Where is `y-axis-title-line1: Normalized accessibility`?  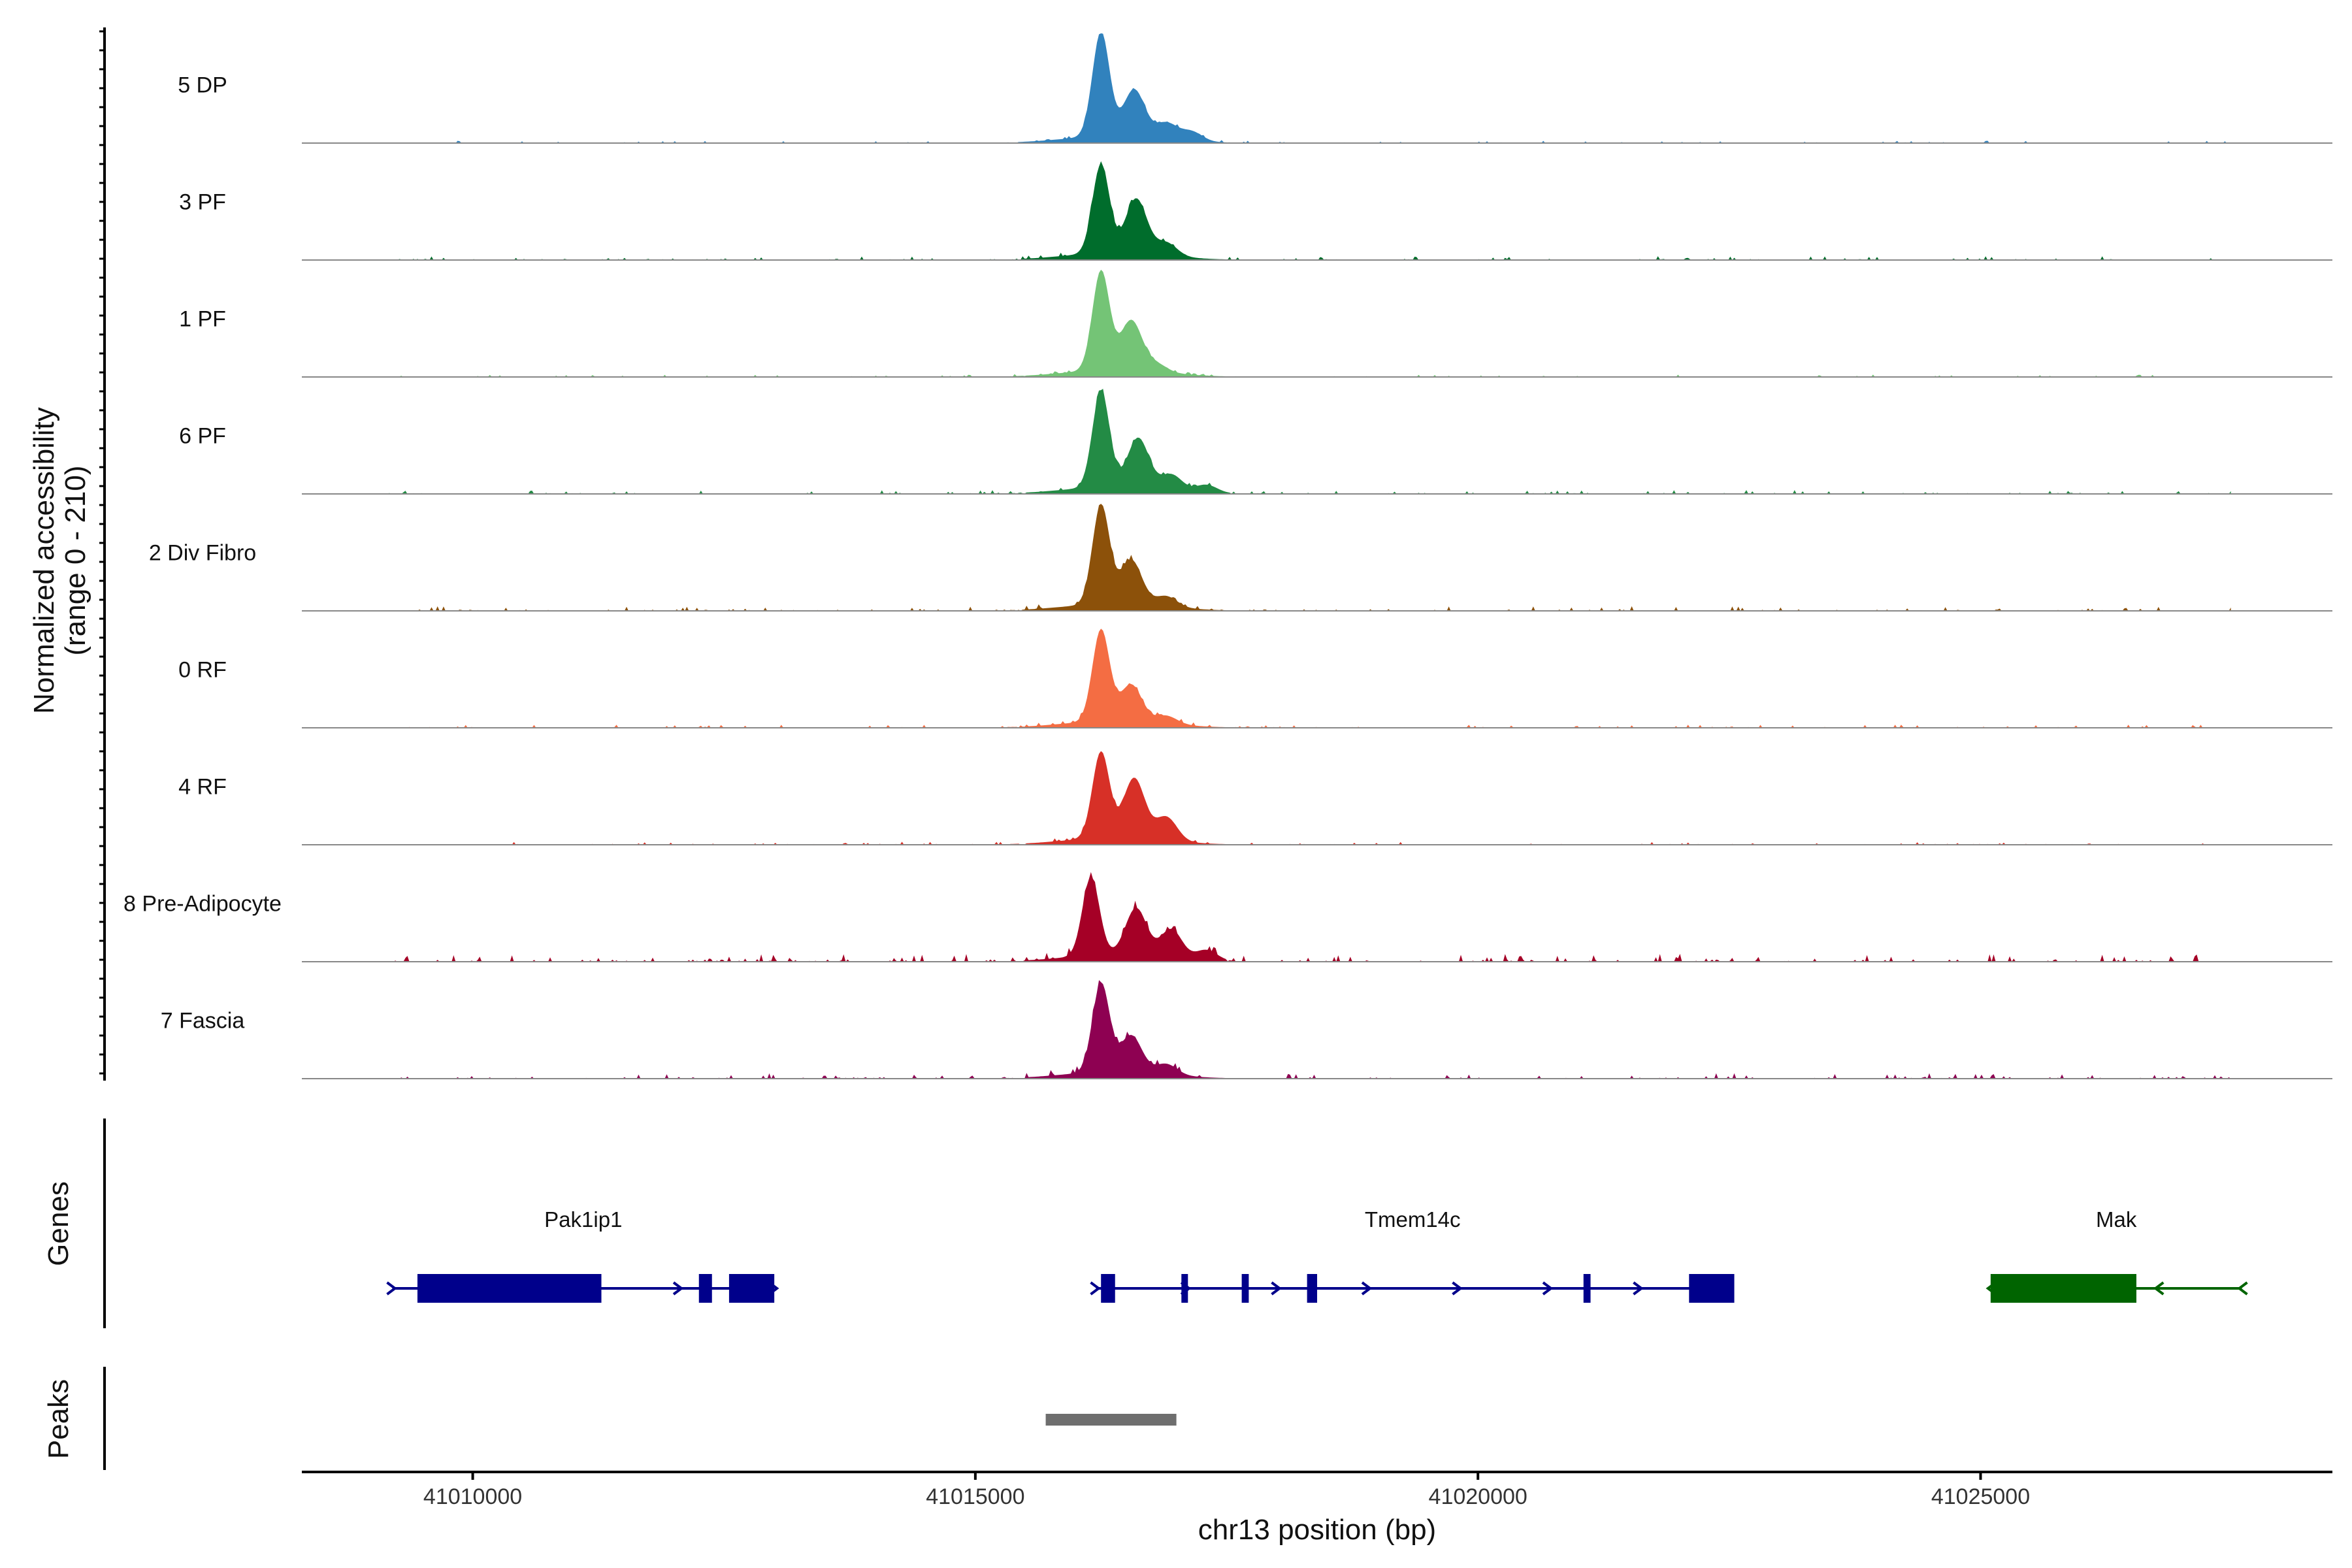
y-axis-title-line1: Normalized accessibility is located at coordinates (44, 560).